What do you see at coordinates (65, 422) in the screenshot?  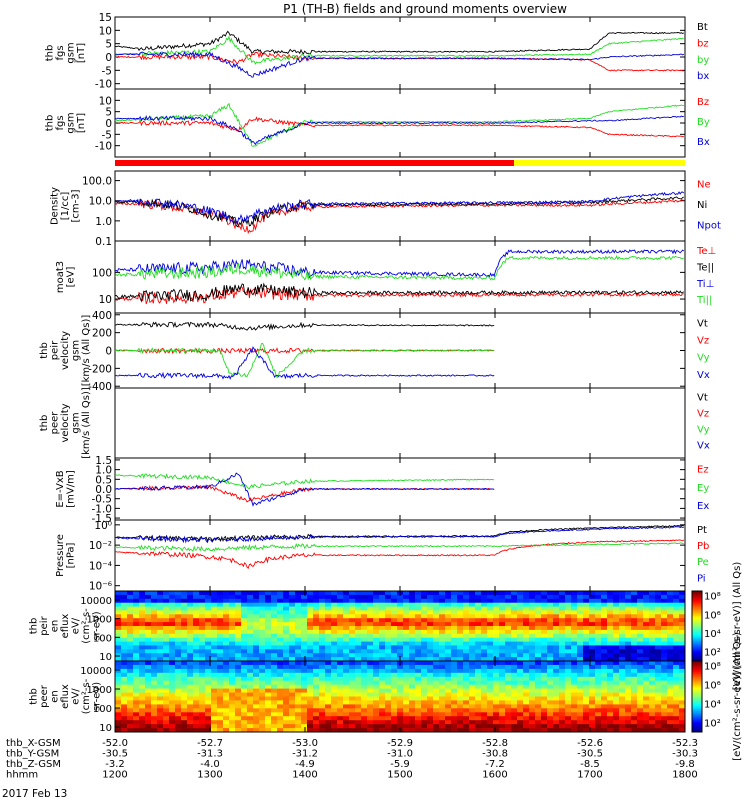 I see `panel-6-ylabel-line: velocity` at bounding box center [65, 422].